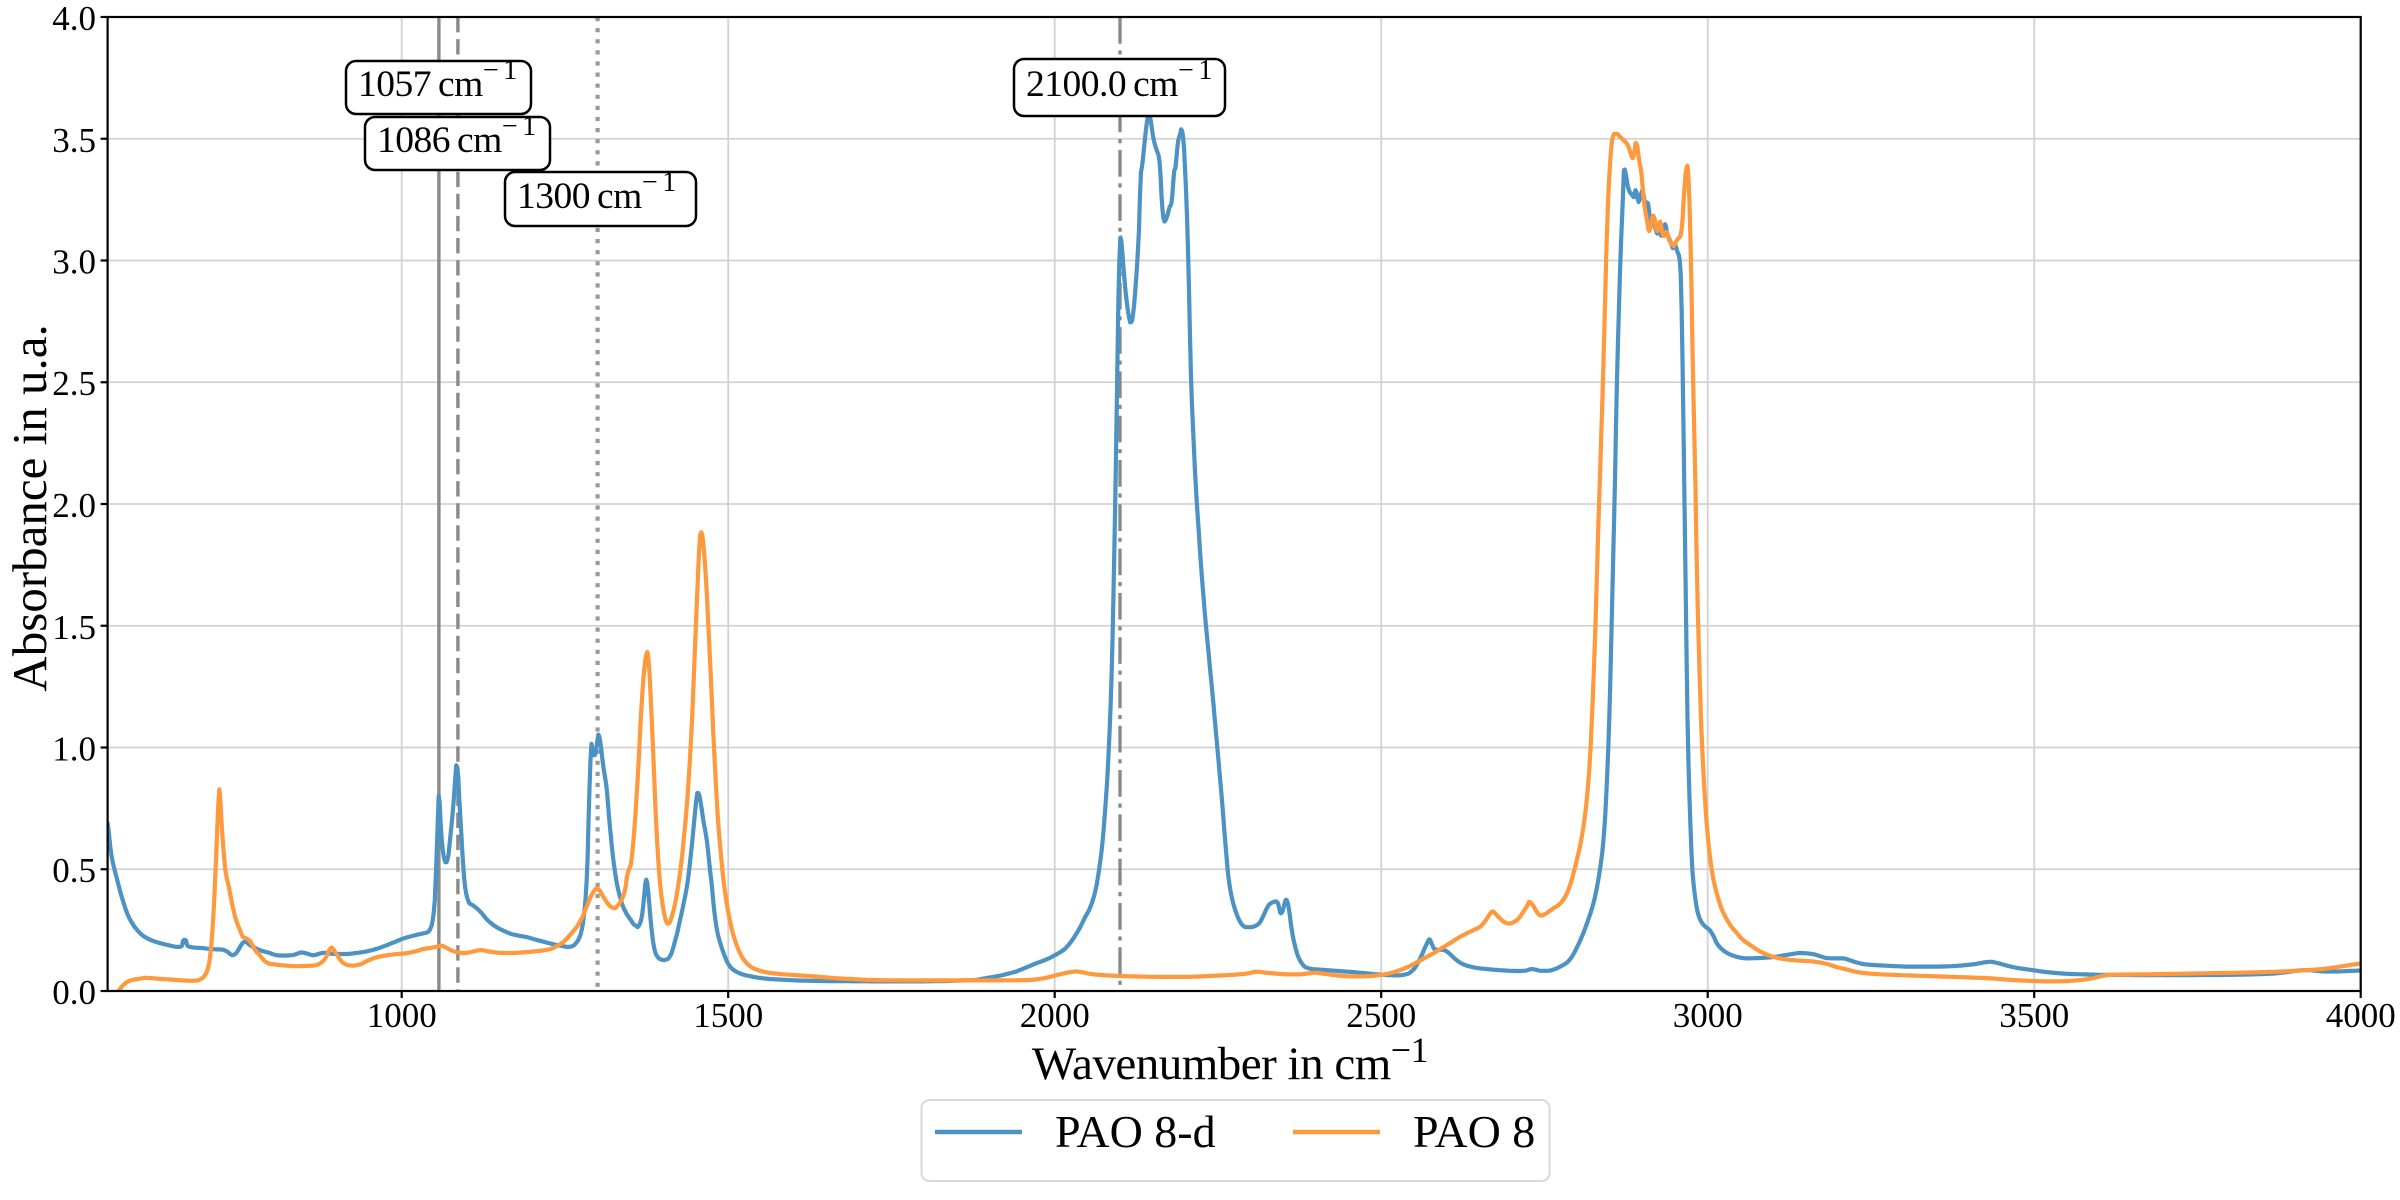 This screenshot has height=1200, width=2400. What do you see at coordinates (1055, 1015) in the screenshot?
I see `svg-text: 2000` at bounding box center [1055, 1015].